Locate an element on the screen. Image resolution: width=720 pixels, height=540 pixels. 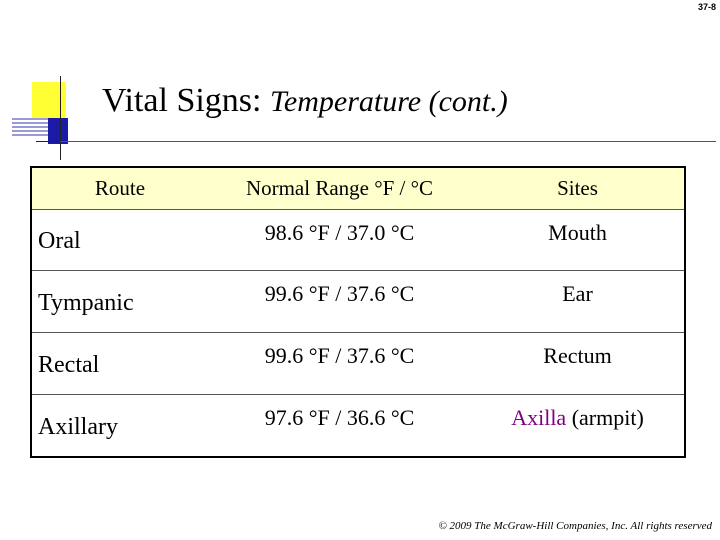
site-cell: Axilla (armpit) is located at coordinates (578, 425).